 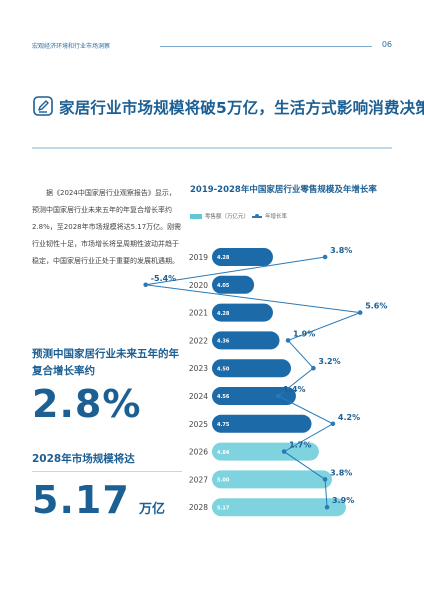 I want to click on bar-value-label: 4.05, so click(x=223, y=286).